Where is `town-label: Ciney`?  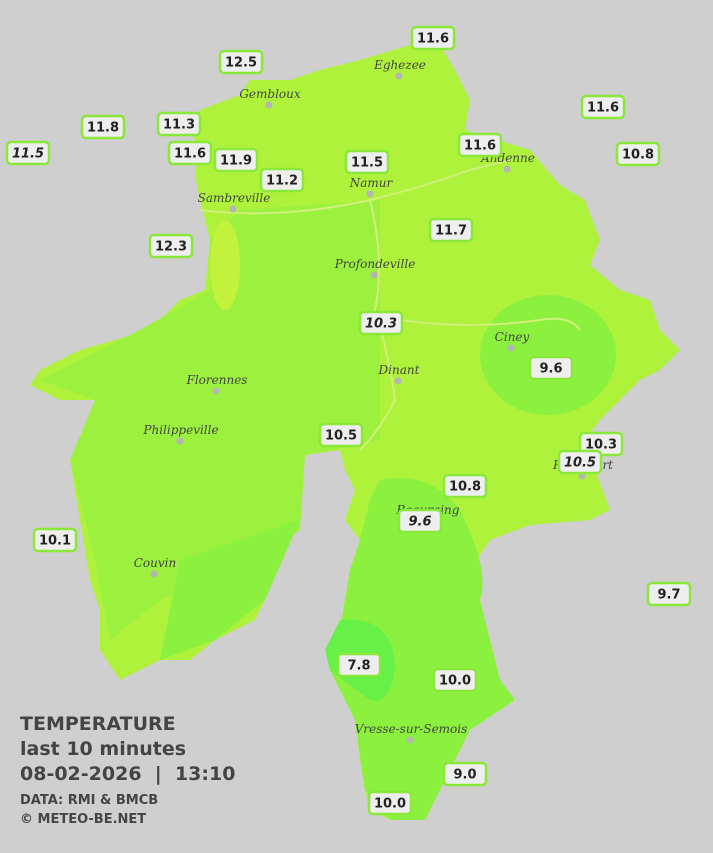 town-label: Ciney is located at coordinates (512, 337).